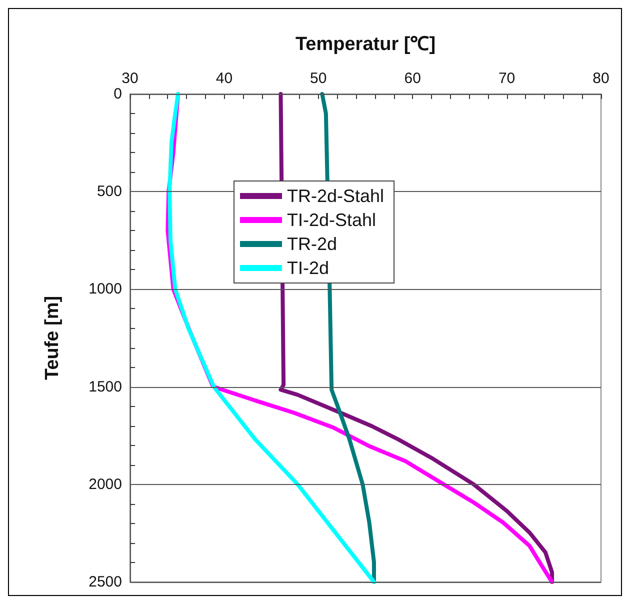  What do you see at coordinates (105, 484) in the screenshot?
I see `y-tick-label: 2000` at bounding box center [105, 484].